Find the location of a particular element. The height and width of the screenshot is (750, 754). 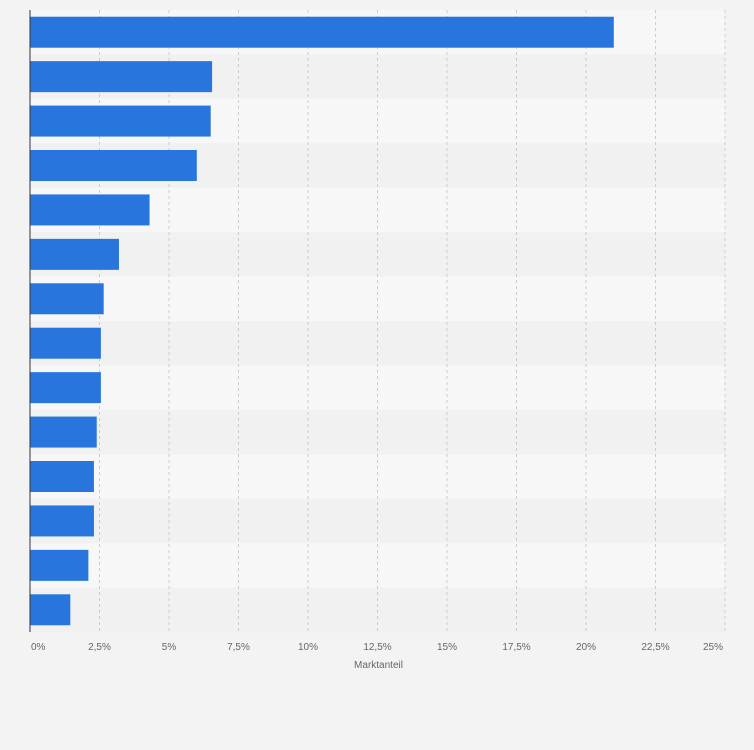

x-tick-label: 10% is located at coordinates (308, 647).